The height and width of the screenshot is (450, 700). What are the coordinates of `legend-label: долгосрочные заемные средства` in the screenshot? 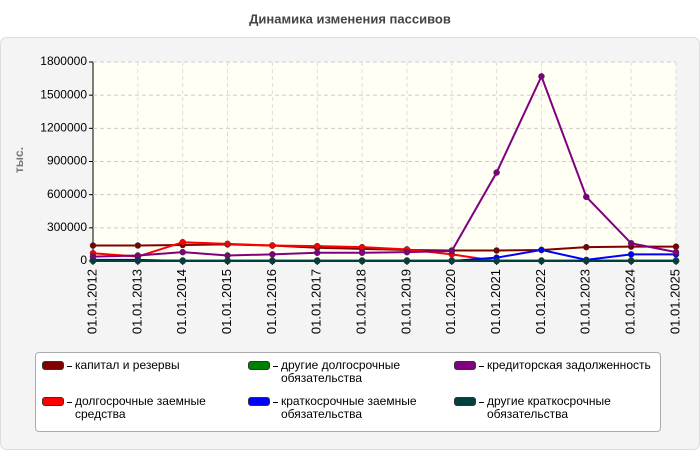 It's located at (140, 407).